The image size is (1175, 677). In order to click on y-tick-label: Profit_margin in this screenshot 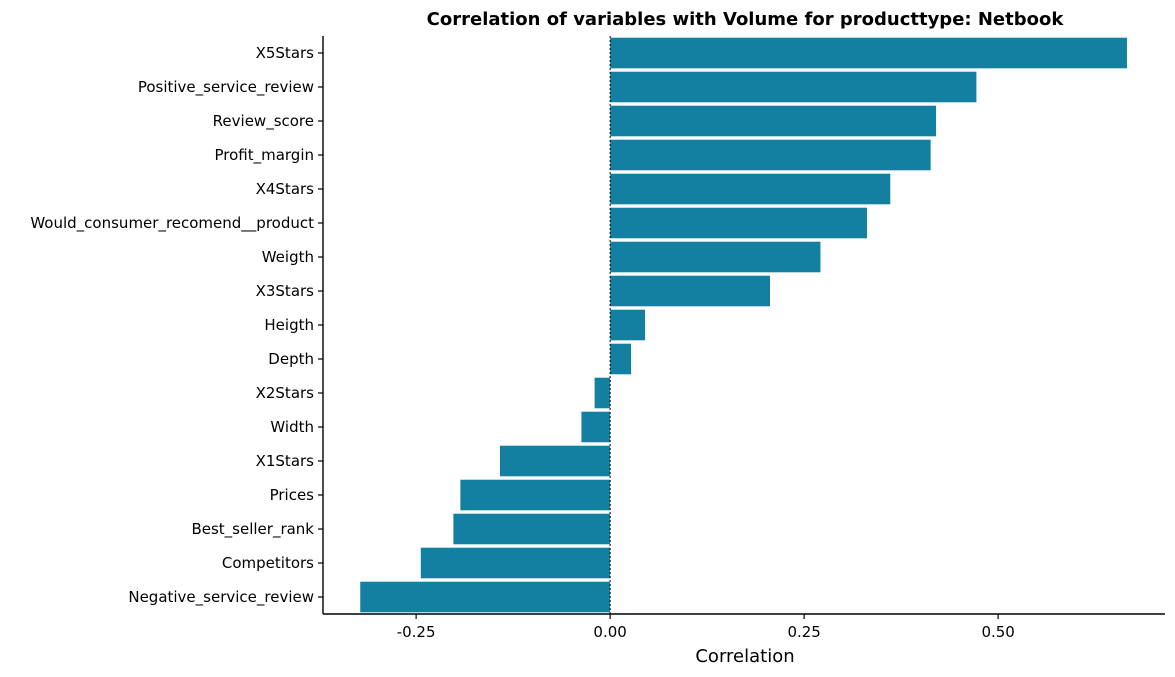, I will do `click(264, 155)`.